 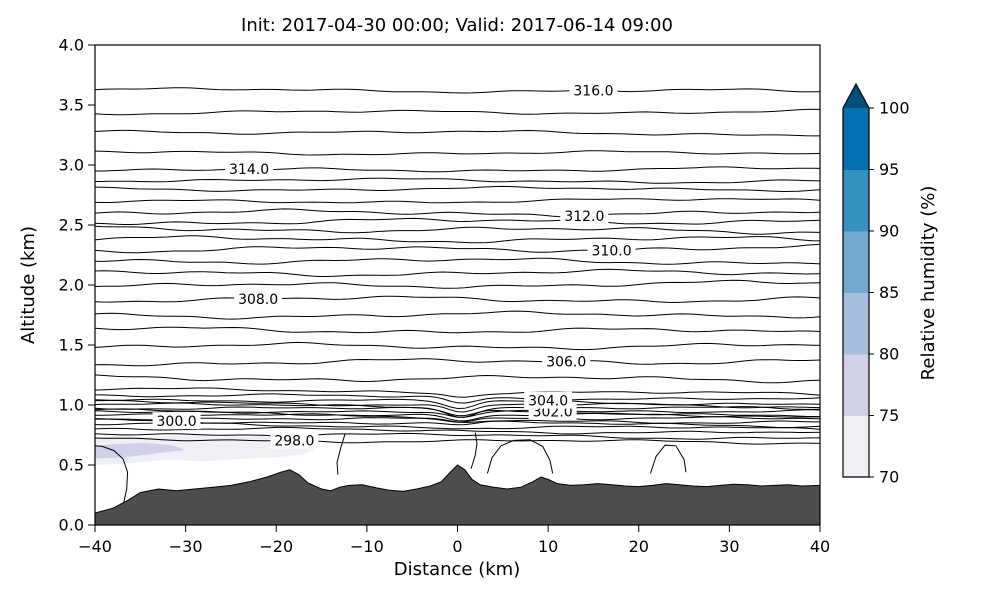 What do you see at coordinates (186, 546) in the screenshot?
I see `x-tick-label: −30` at bounding box center [186, 546].